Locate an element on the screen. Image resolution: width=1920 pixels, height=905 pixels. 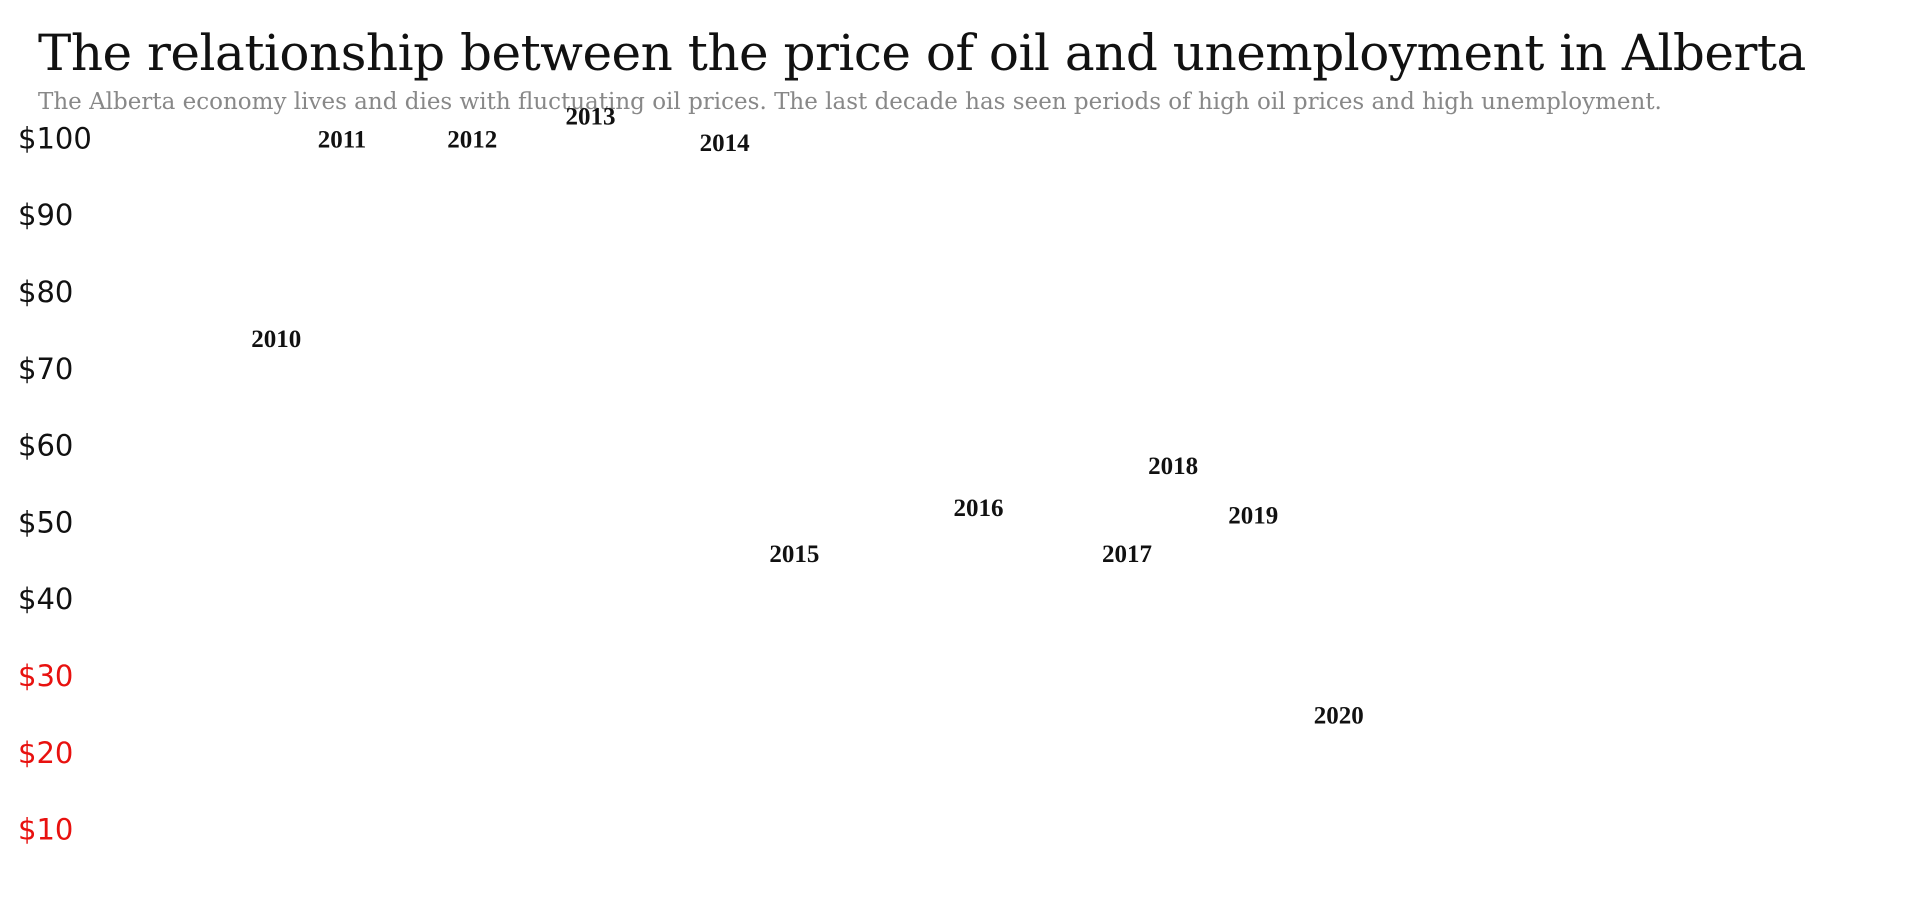
point-label-2013: 2013 is located at coordinates (591, 116).